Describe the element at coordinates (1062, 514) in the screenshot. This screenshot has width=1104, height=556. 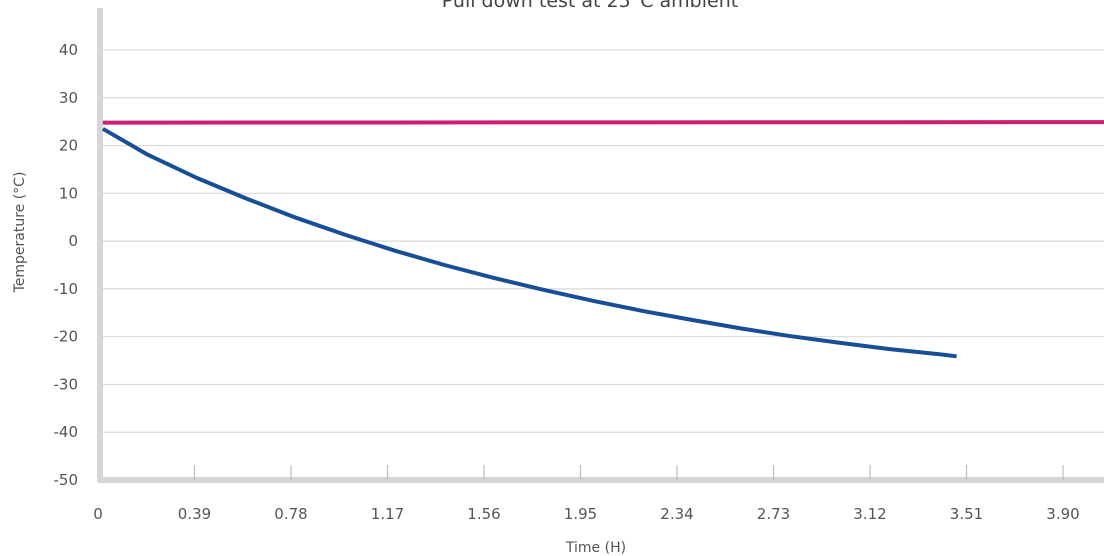
I see `x-tick-label: 3.90` at that location.